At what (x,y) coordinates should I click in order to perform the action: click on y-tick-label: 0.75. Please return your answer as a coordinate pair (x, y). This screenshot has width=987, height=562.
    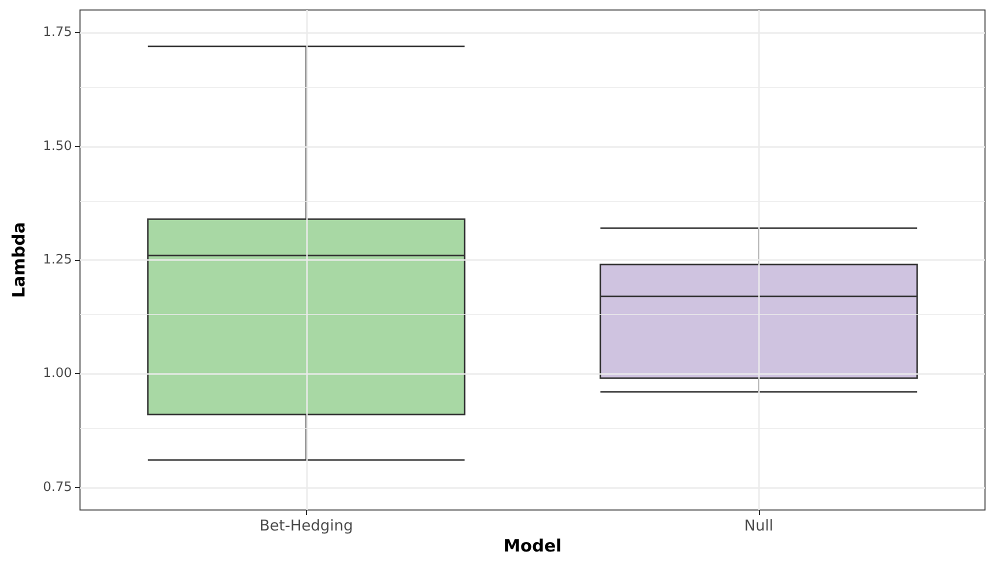
    Looking at the image, I should click on (57, 487).